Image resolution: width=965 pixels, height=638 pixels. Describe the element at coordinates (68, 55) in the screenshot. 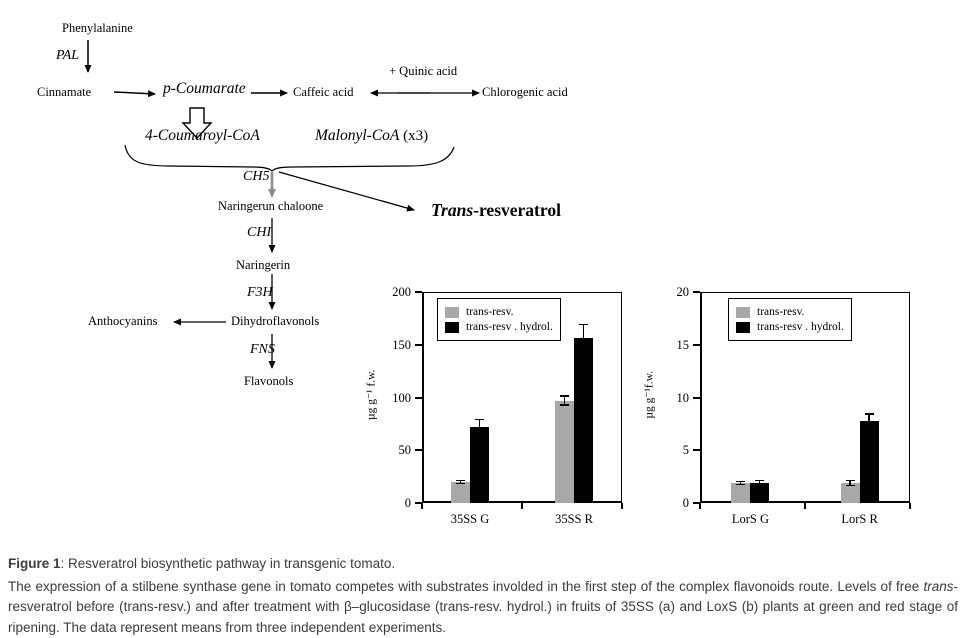

I see `enzyme-pal: PAL` at that location.